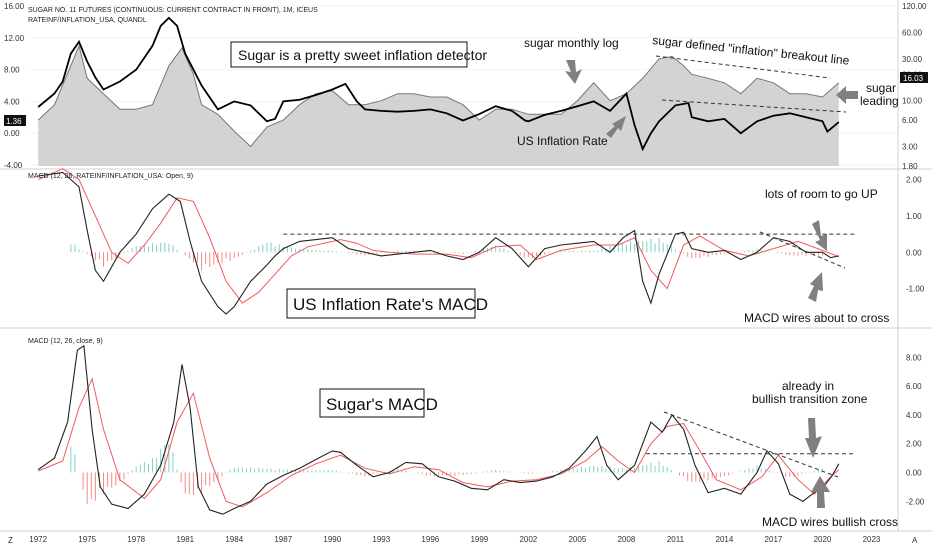 The image size is (932, 550). I want to click on x-tick-label: 2002, so click(528, 539).